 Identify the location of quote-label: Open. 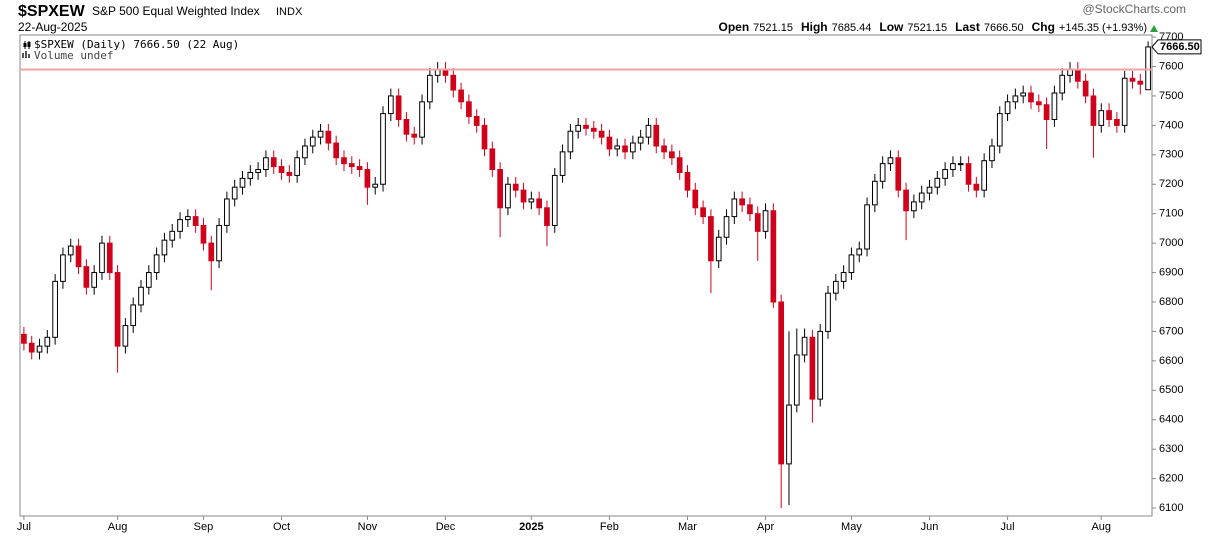
(734, 27).